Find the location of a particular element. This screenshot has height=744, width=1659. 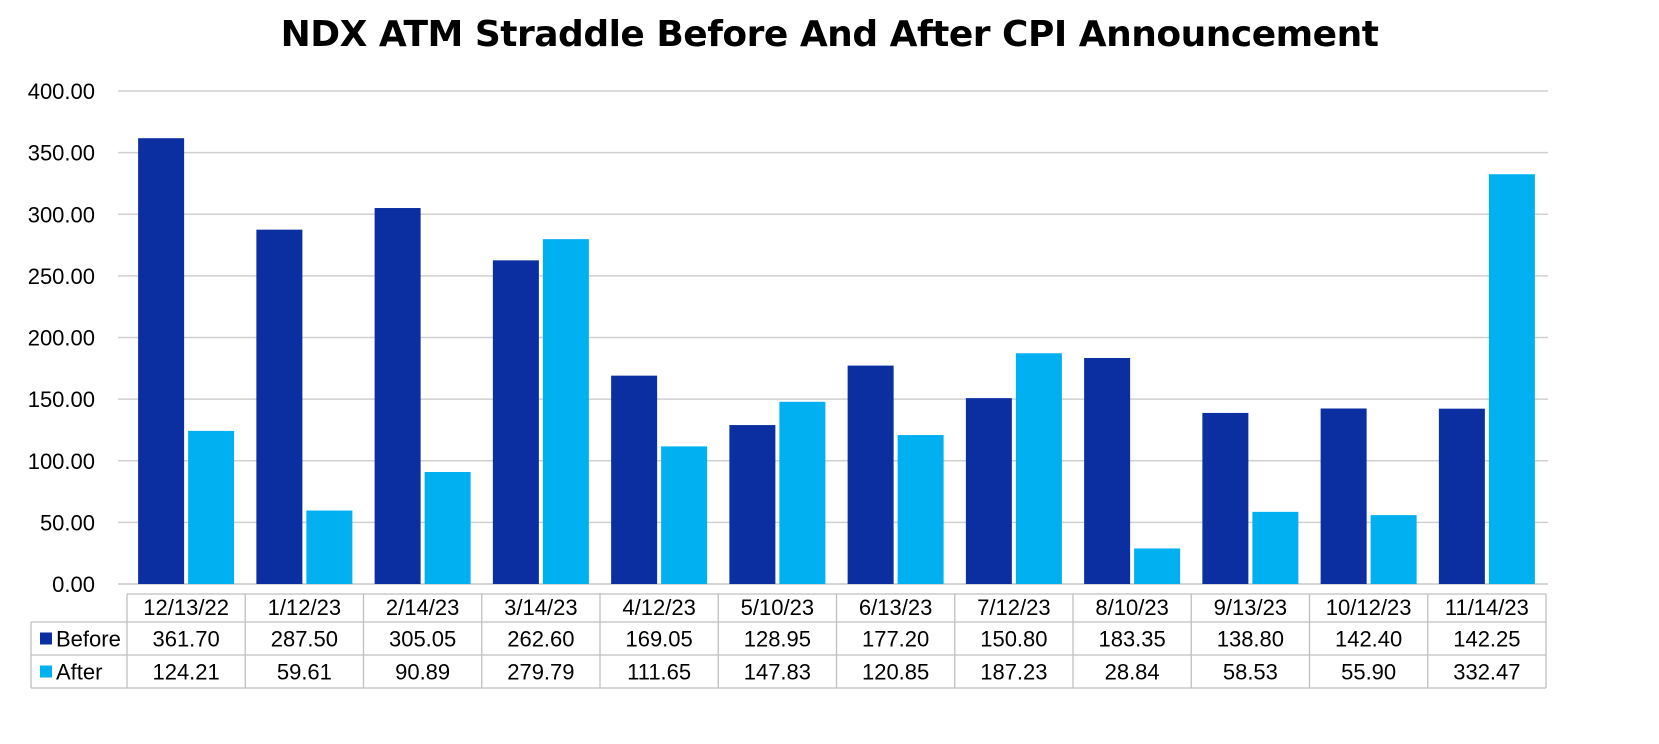

data-label-before: 262.60 is located at coordinates (540, 639).